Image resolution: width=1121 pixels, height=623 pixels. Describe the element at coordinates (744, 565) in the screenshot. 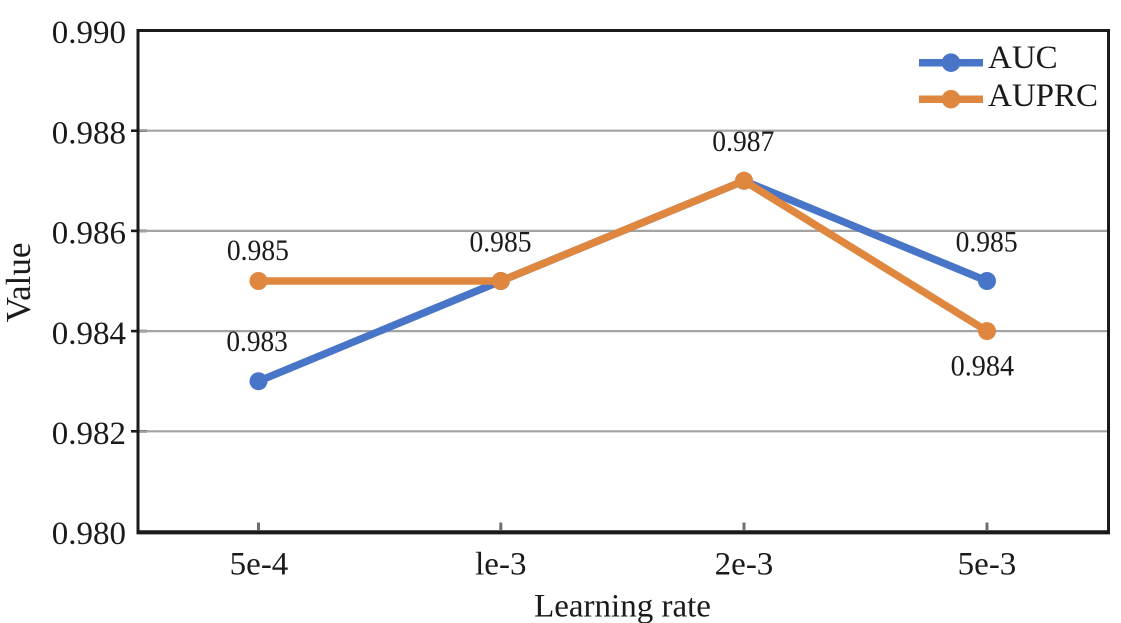

I see `svg-text: 2e-3` at that location.